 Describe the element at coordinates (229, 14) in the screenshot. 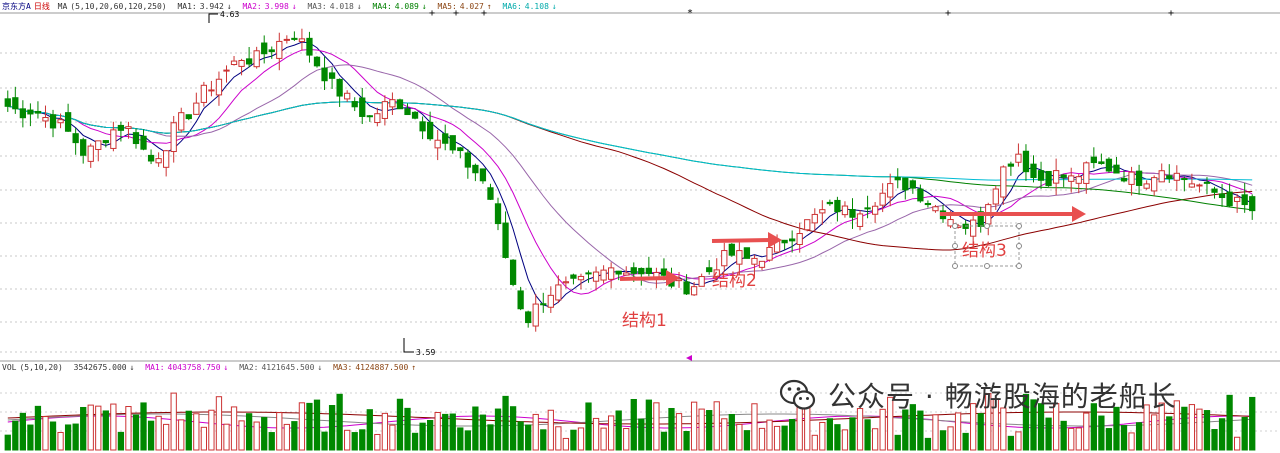

I see `high-price-label: 4.63` at that location.